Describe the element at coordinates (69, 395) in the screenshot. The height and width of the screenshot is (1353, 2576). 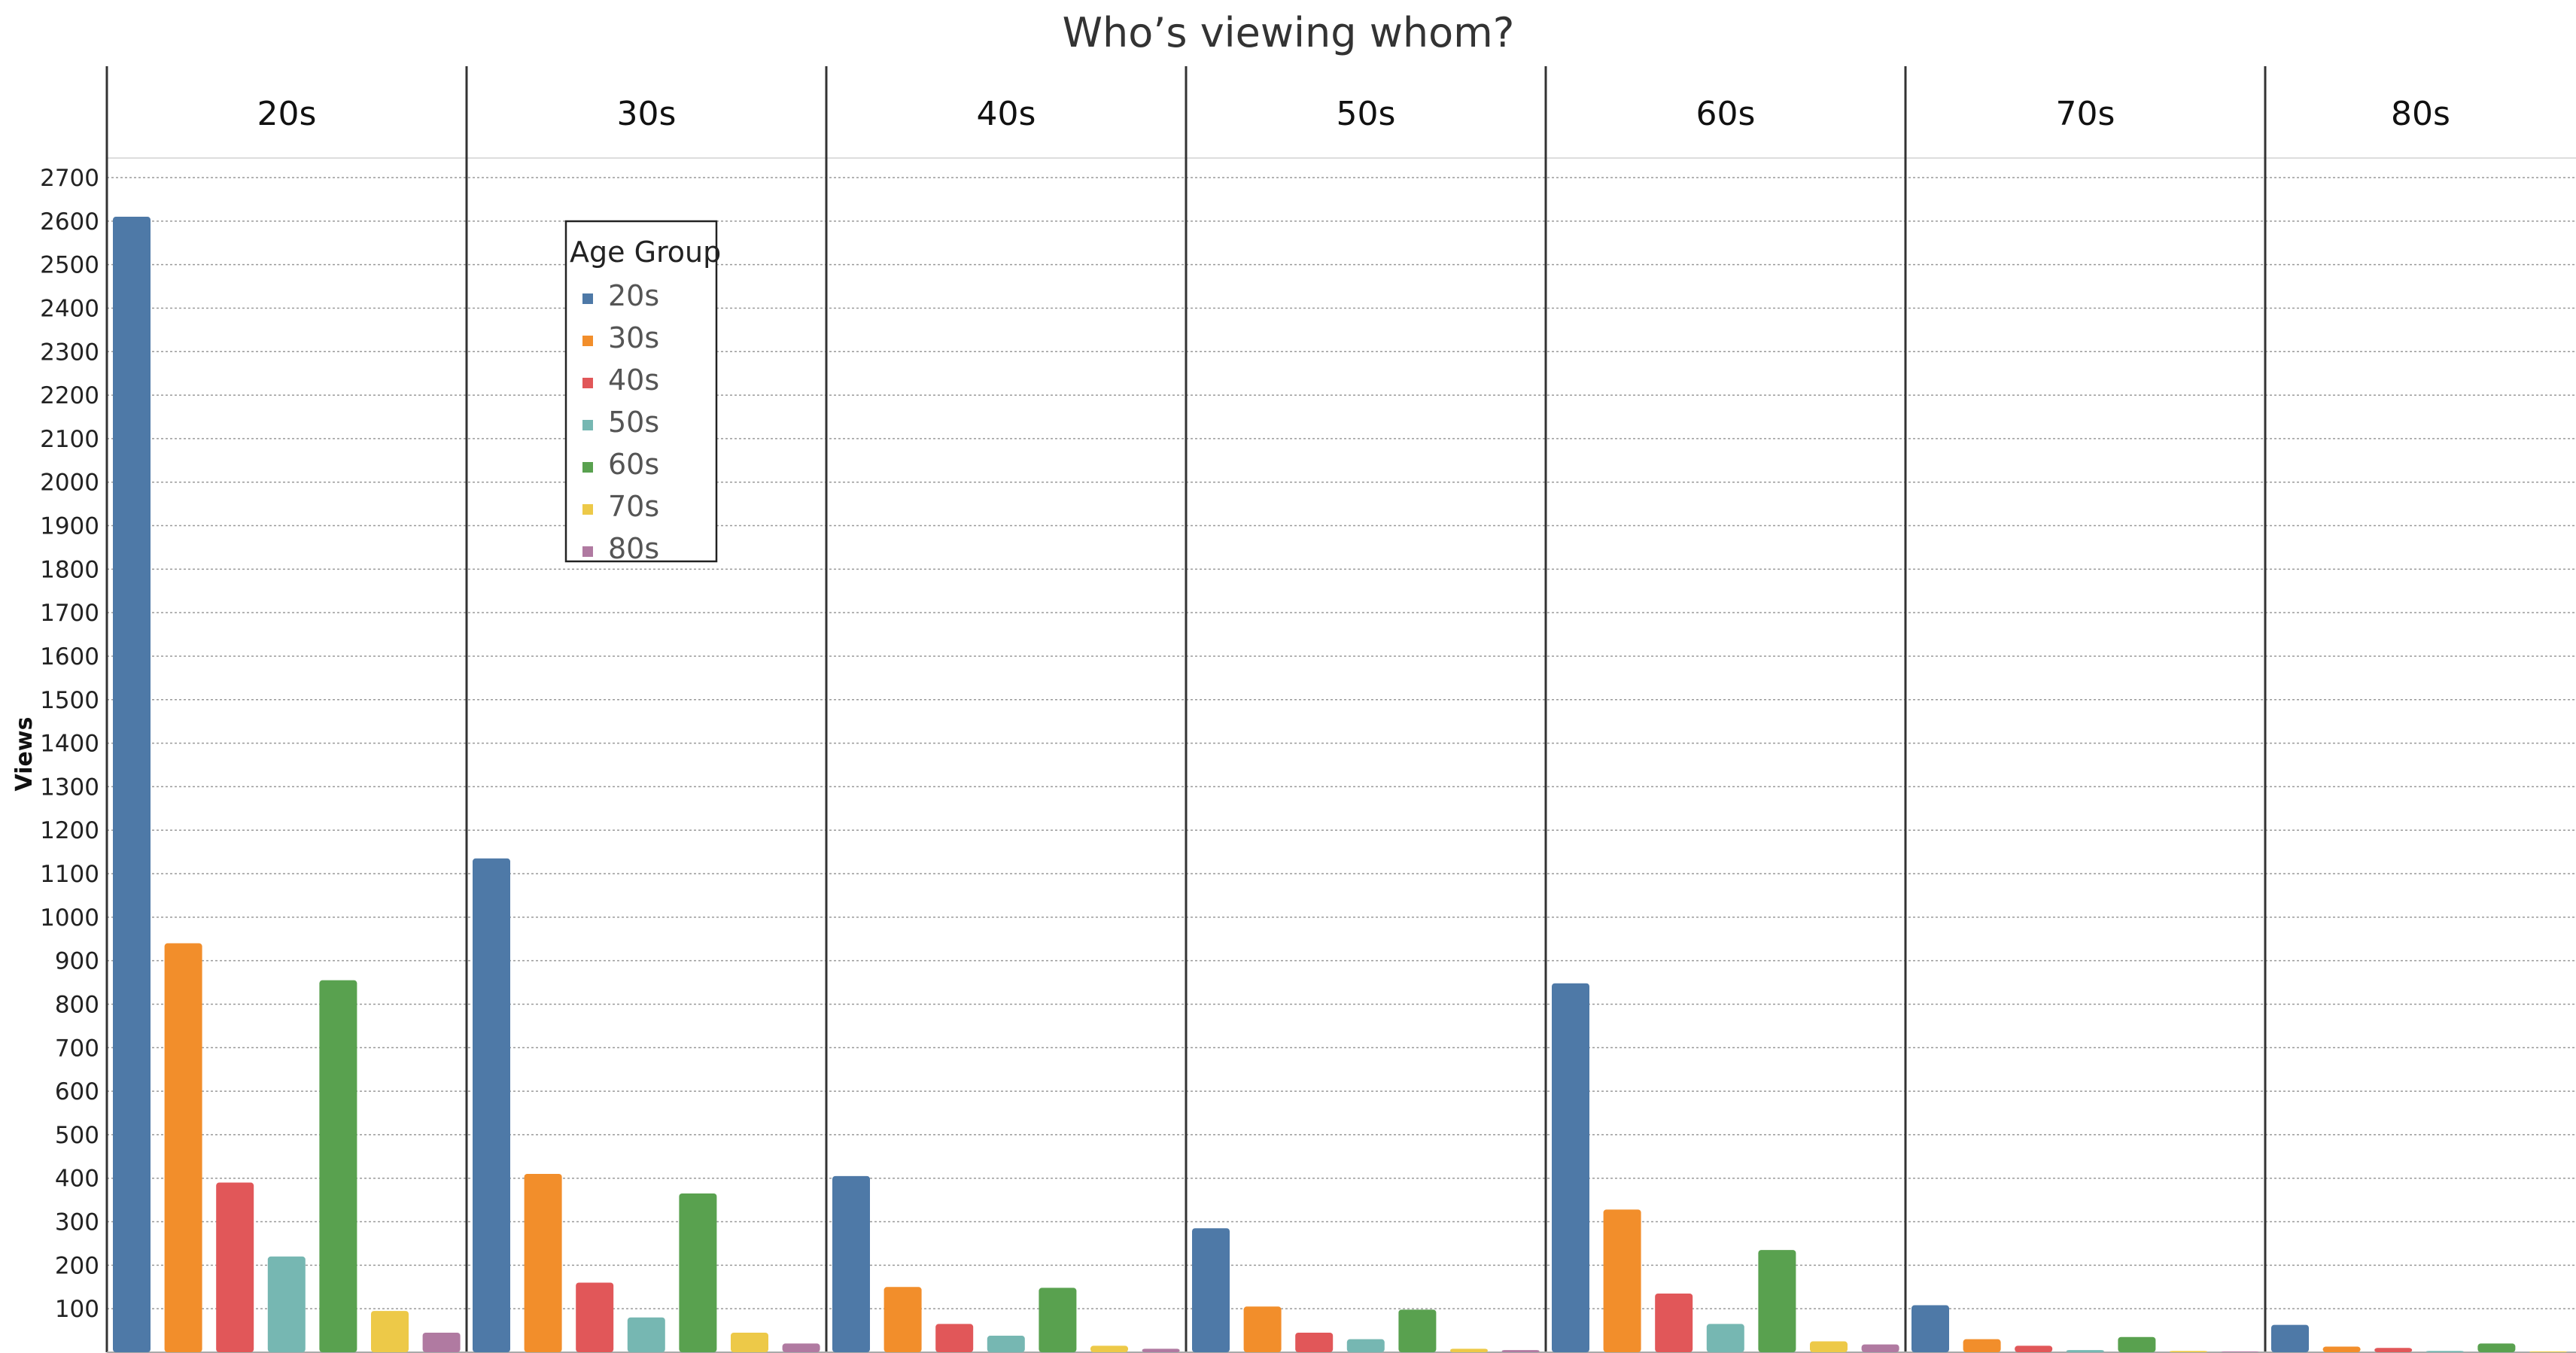
I see `y-tick-label: 2200` at that location.